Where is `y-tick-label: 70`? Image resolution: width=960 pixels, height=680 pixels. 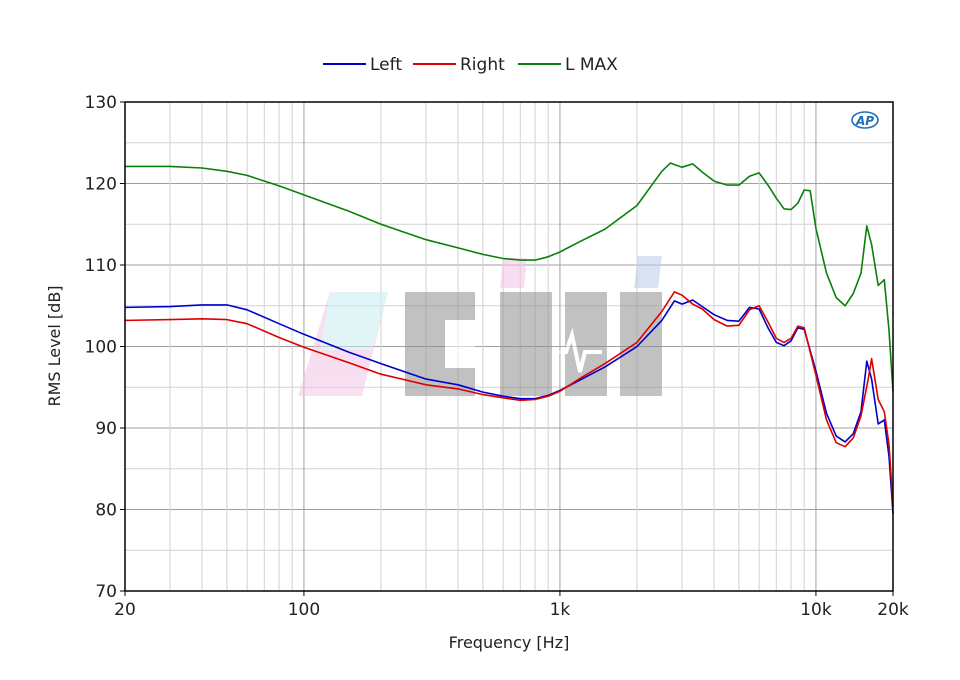 y-tick-label: 70 is located at coordinates (106, 592).